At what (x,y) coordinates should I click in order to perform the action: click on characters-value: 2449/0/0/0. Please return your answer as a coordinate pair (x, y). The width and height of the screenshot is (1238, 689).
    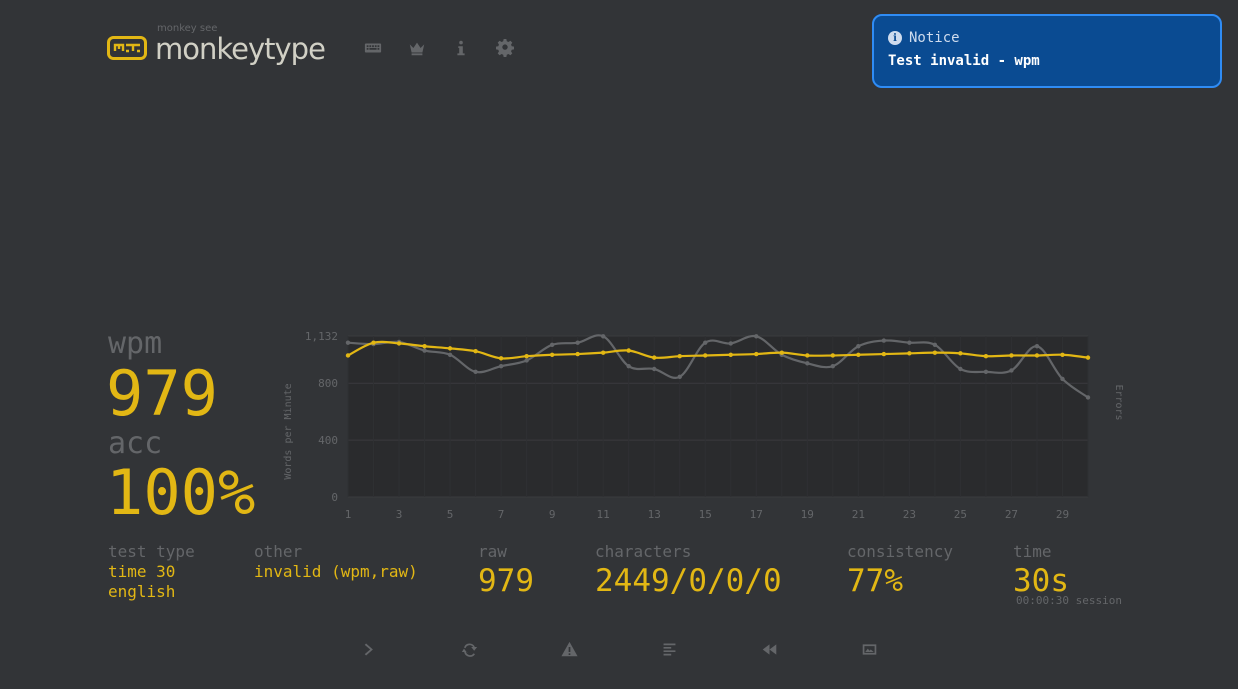
    Looking at the image, I should click on (688, 581).